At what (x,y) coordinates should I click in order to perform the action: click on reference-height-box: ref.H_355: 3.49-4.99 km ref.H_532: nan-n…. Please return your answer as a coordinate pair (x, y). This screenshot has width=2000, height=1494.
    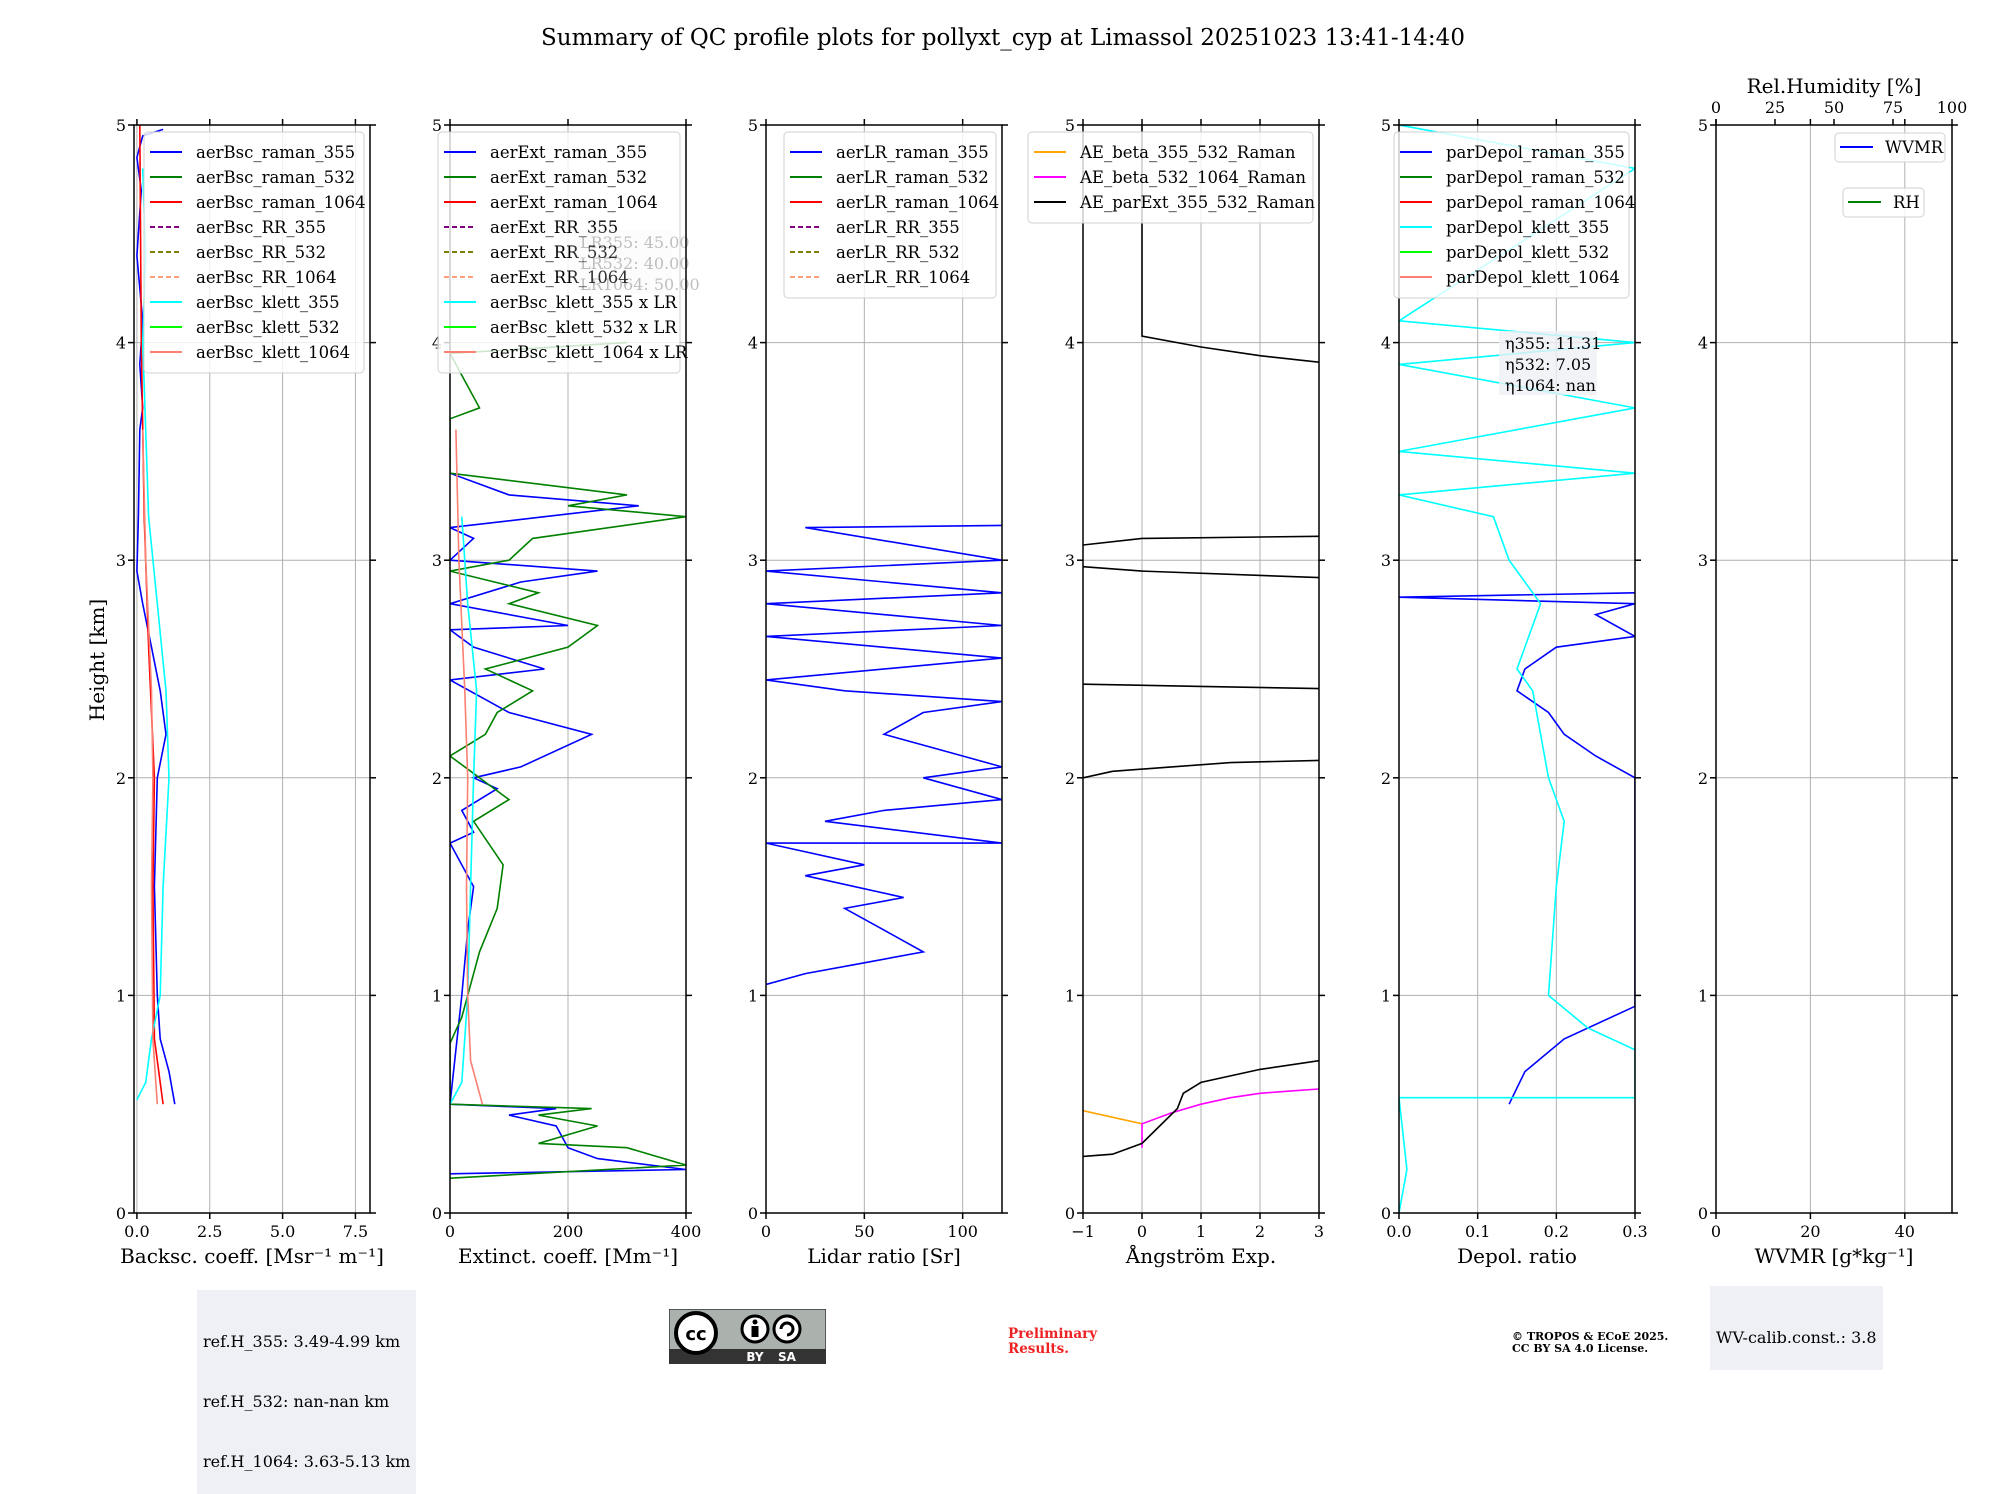
    Looking at the image, I should click on (307, 1392).